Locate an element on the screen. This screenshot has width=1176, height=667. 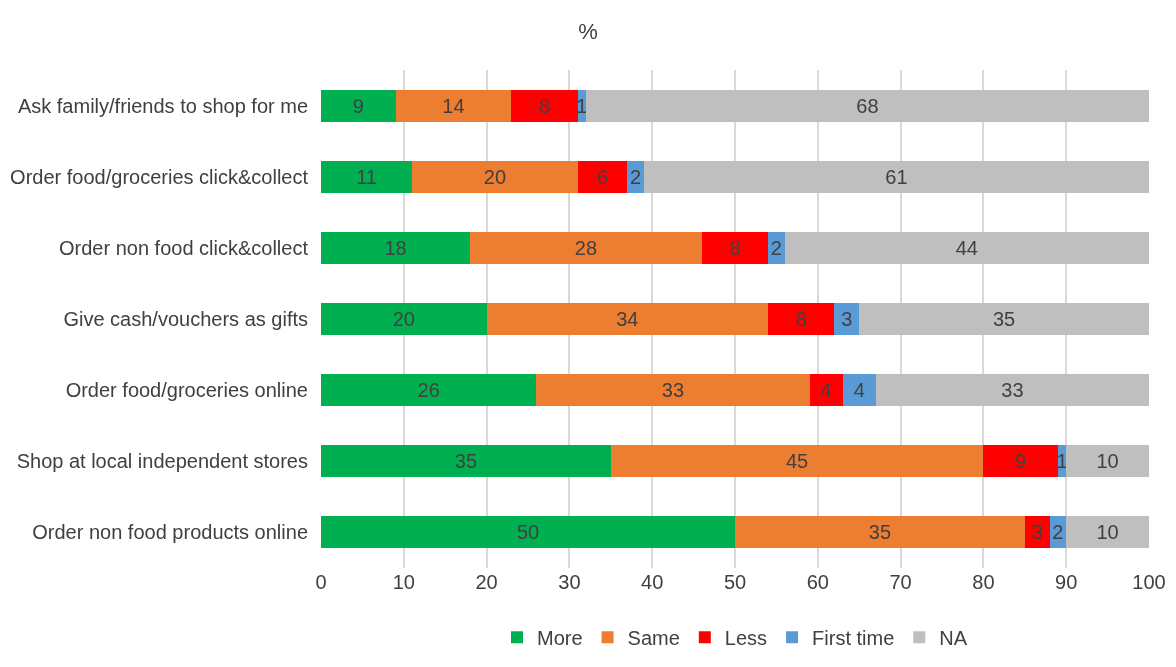
y-tick-label: Give cash/vouchers as gifts is located at coordinates (185, 319).